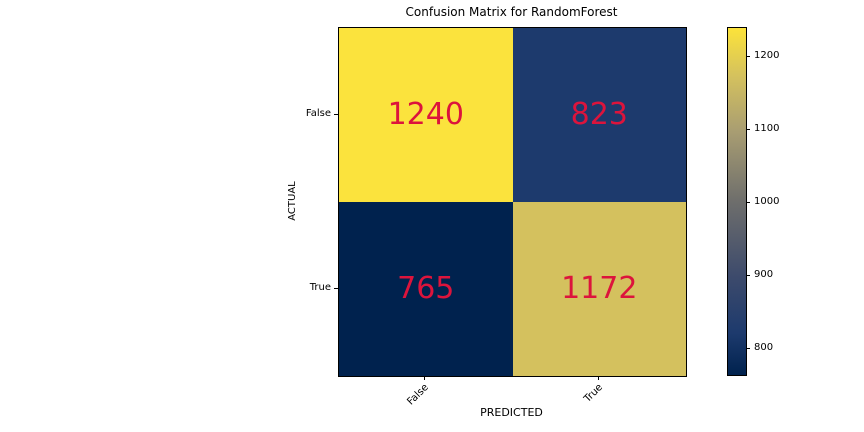  What do you see at coordinates (767, 201) in the screenshot?
I see `colorbar-tick-label: 1000` at bounding box center [767, 201].